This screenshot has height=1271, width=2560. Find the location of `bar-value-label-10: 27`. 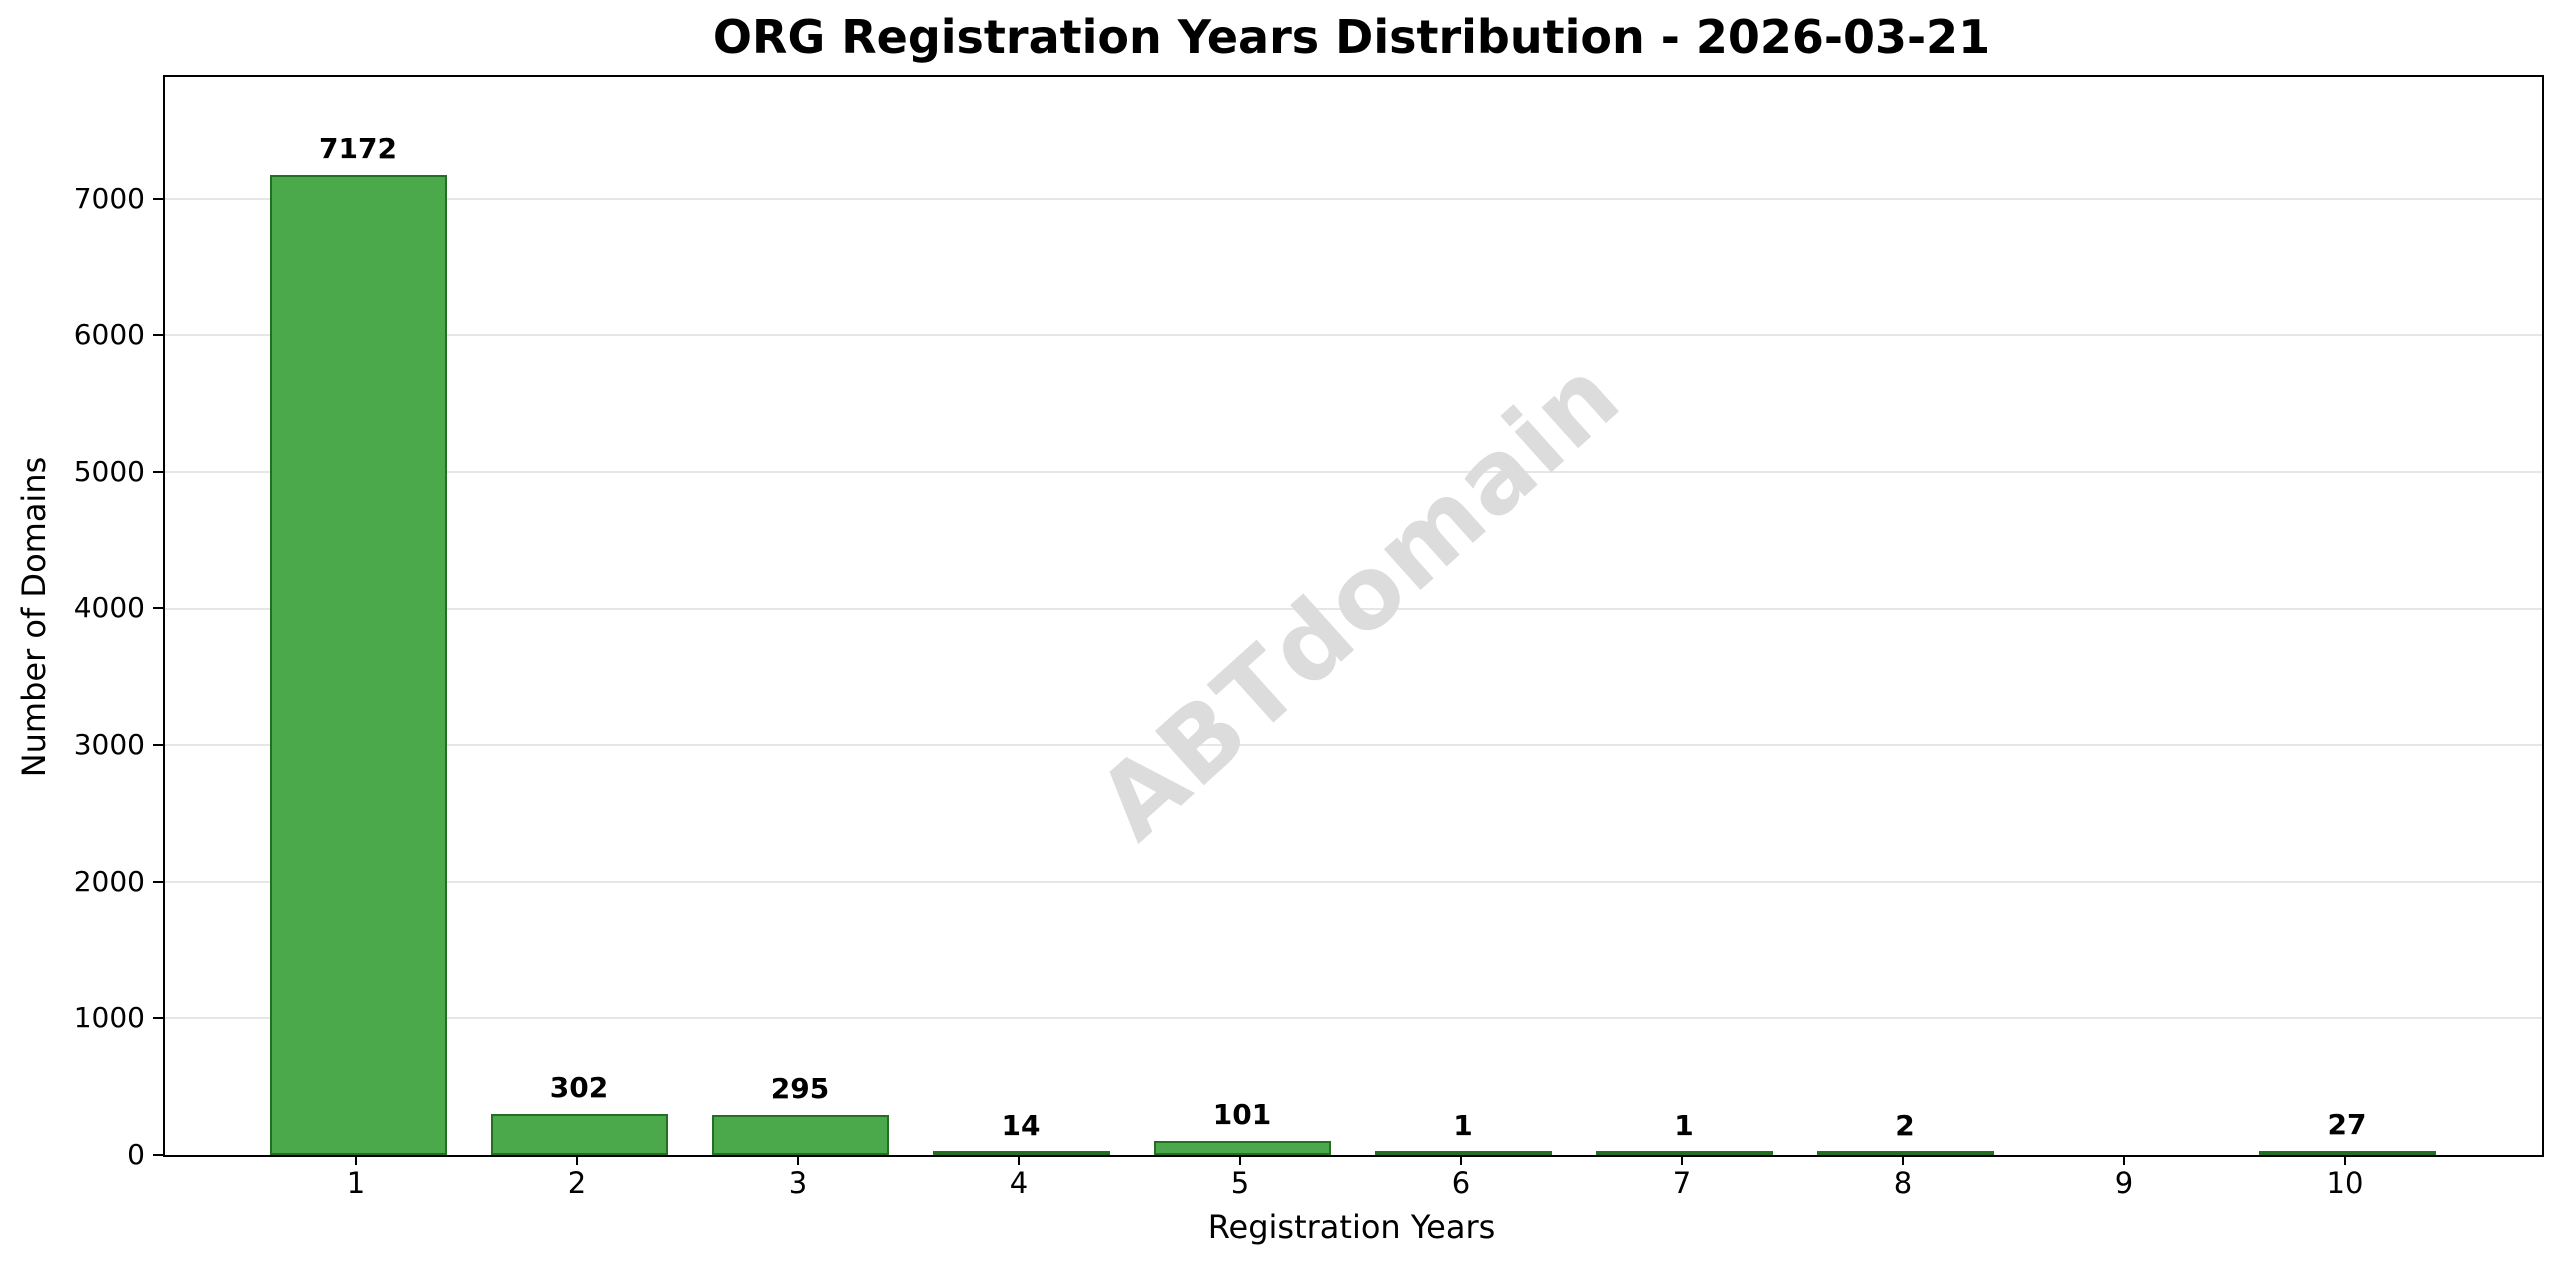

bar-value-label-10: 27 is located at coordinates (2347, 1125).